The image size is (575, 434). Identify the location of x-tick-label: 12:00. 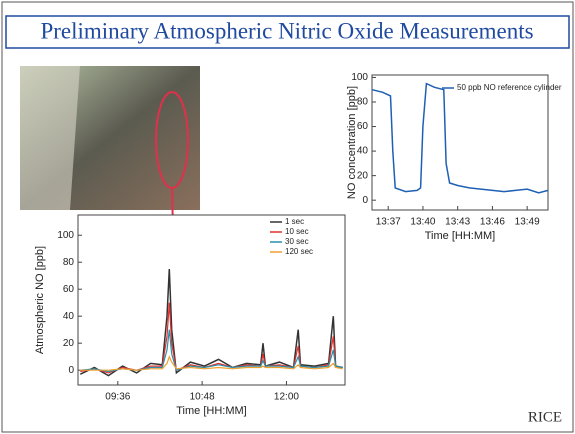
(286, 397).